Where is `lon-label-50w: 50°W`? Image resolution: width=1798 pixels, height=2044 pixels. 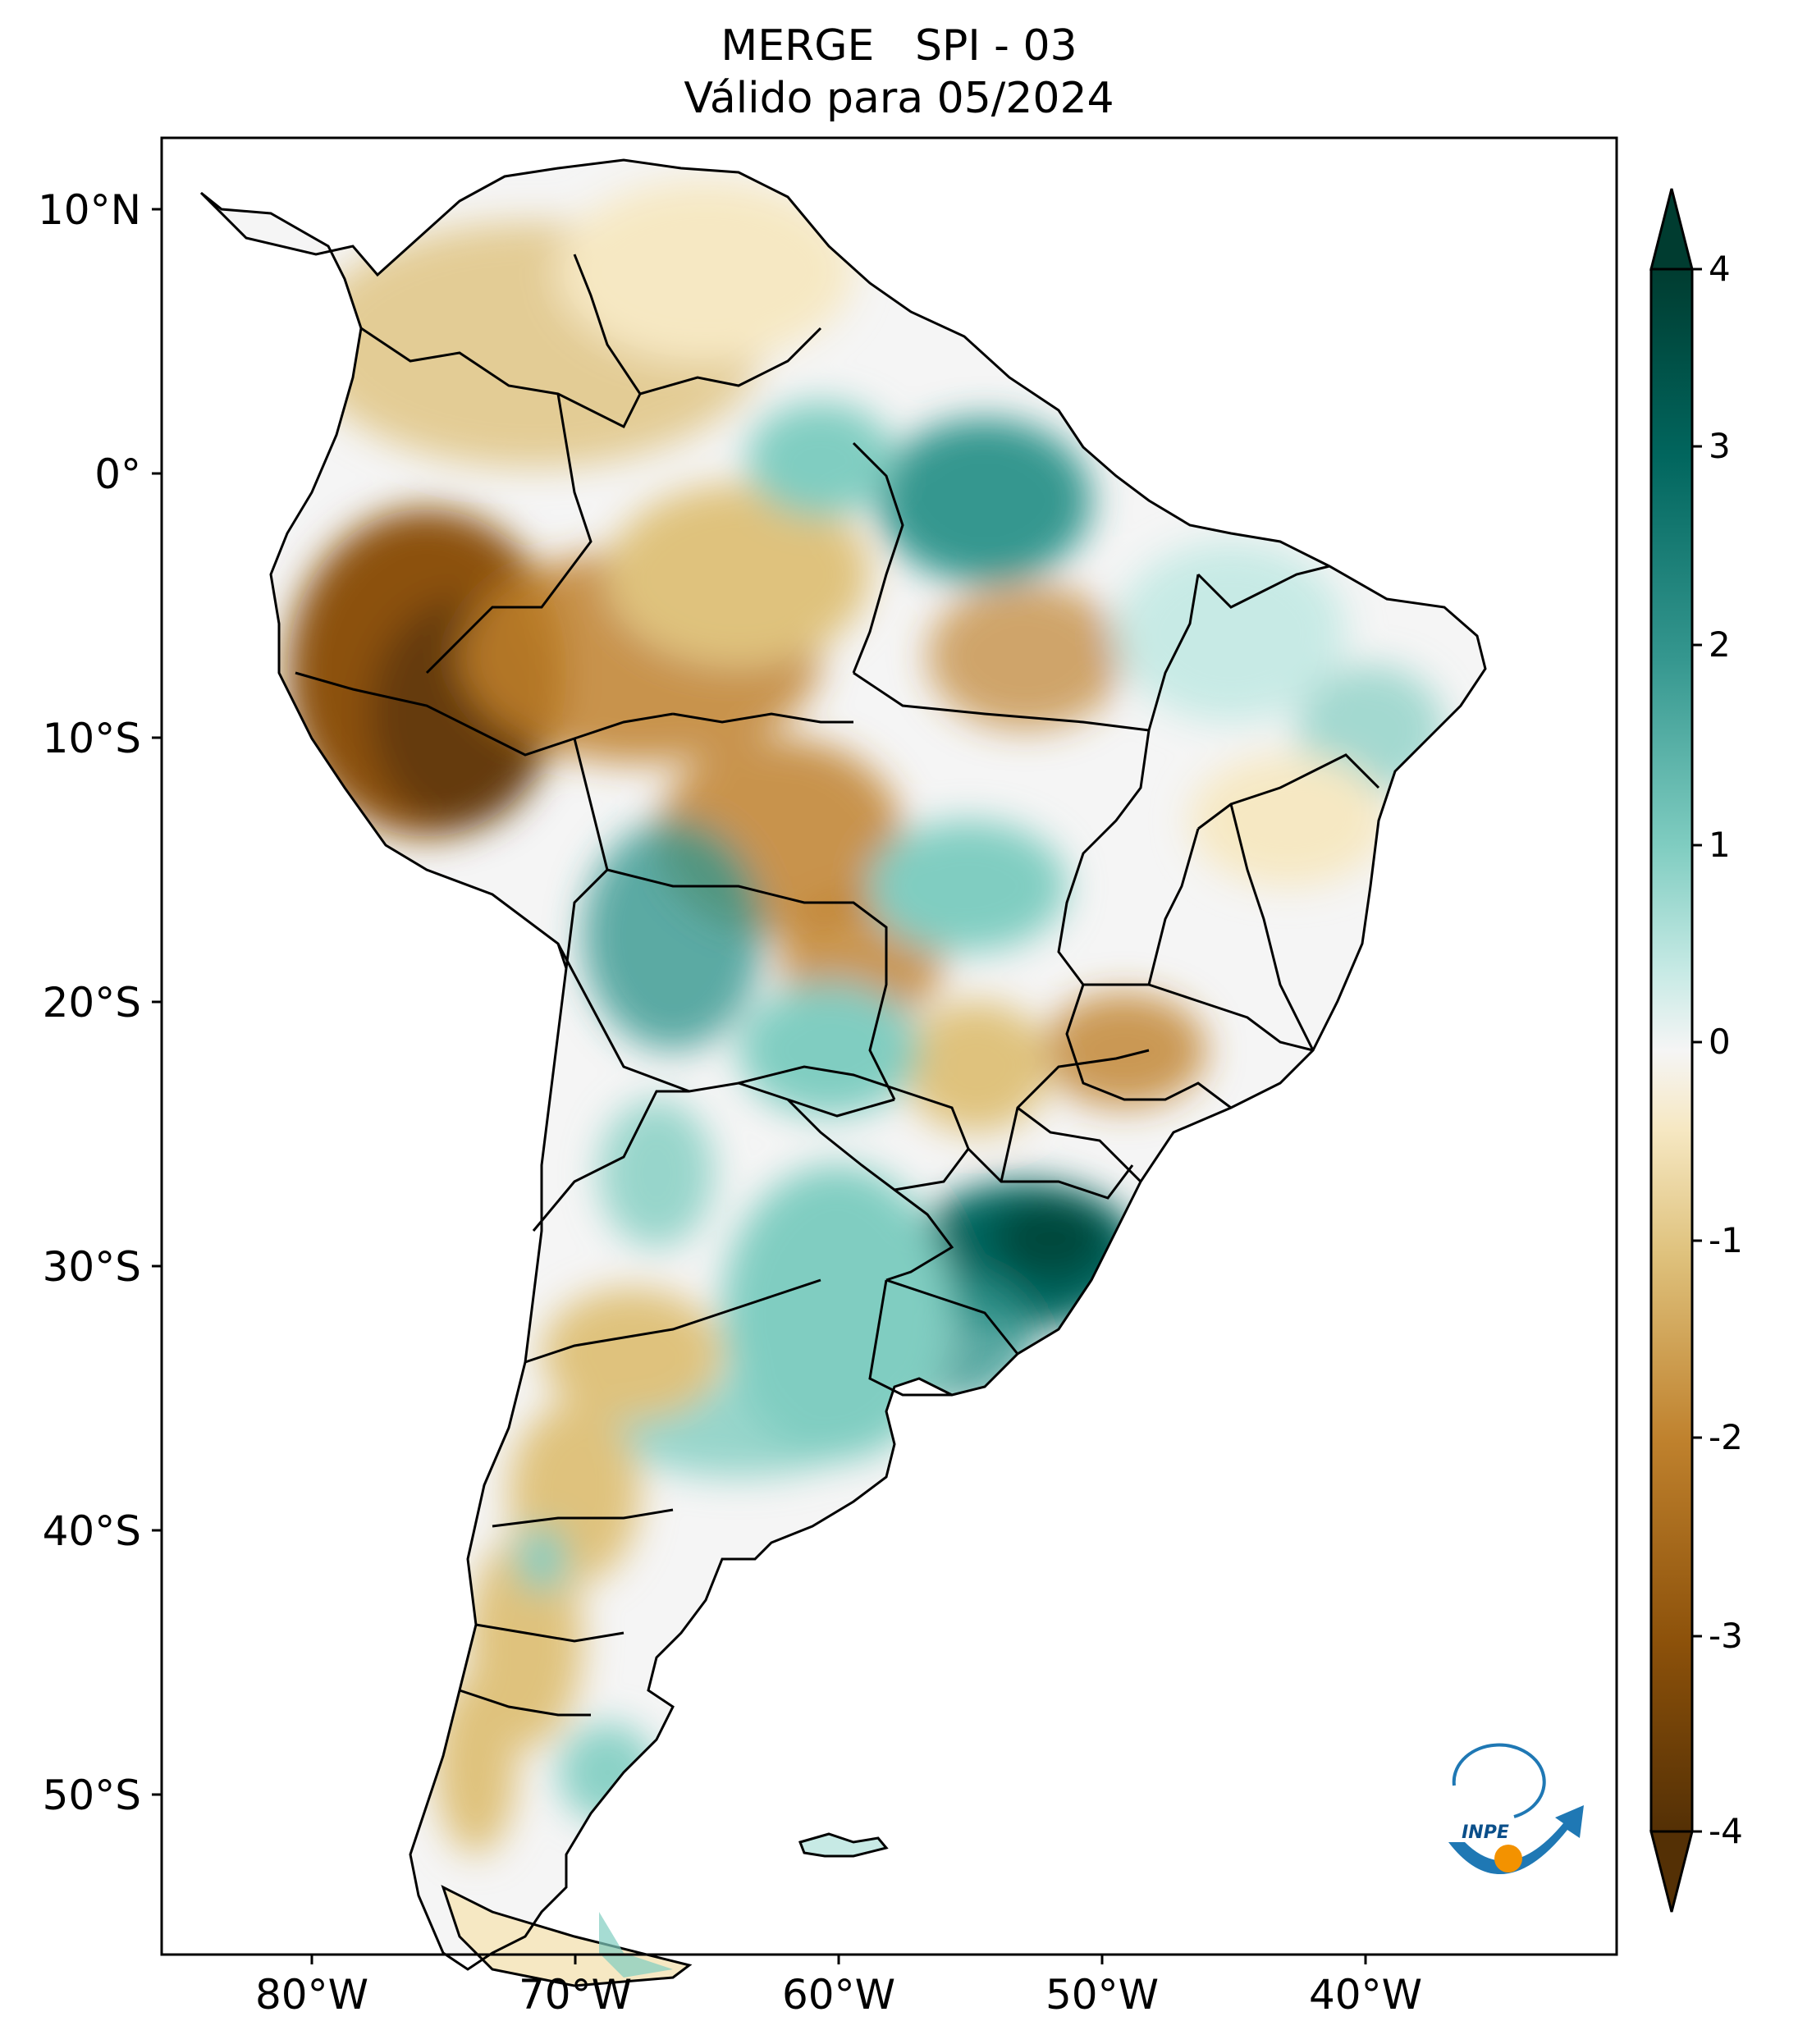 lon-label-50w: 50°W is located at coordinates (1102, 1995).